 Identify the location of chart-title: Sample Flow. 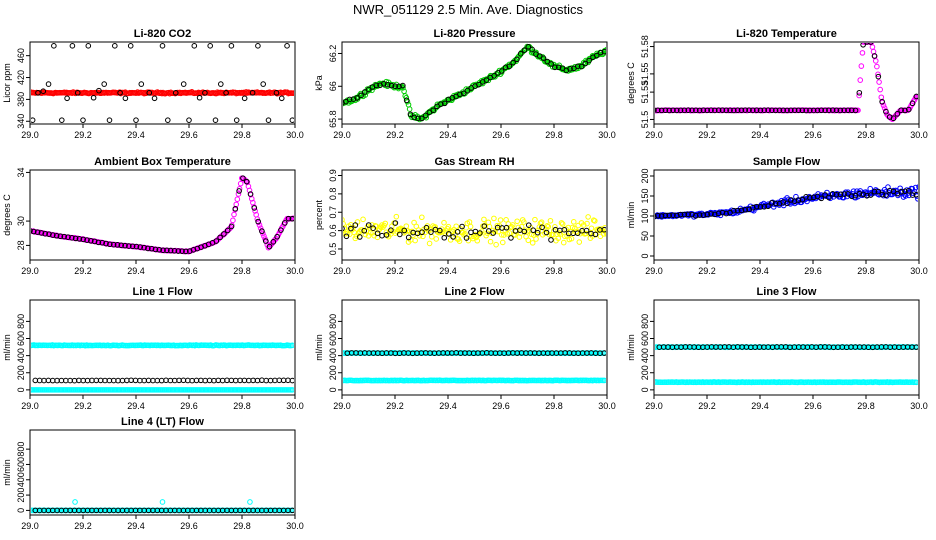
(787, 162).